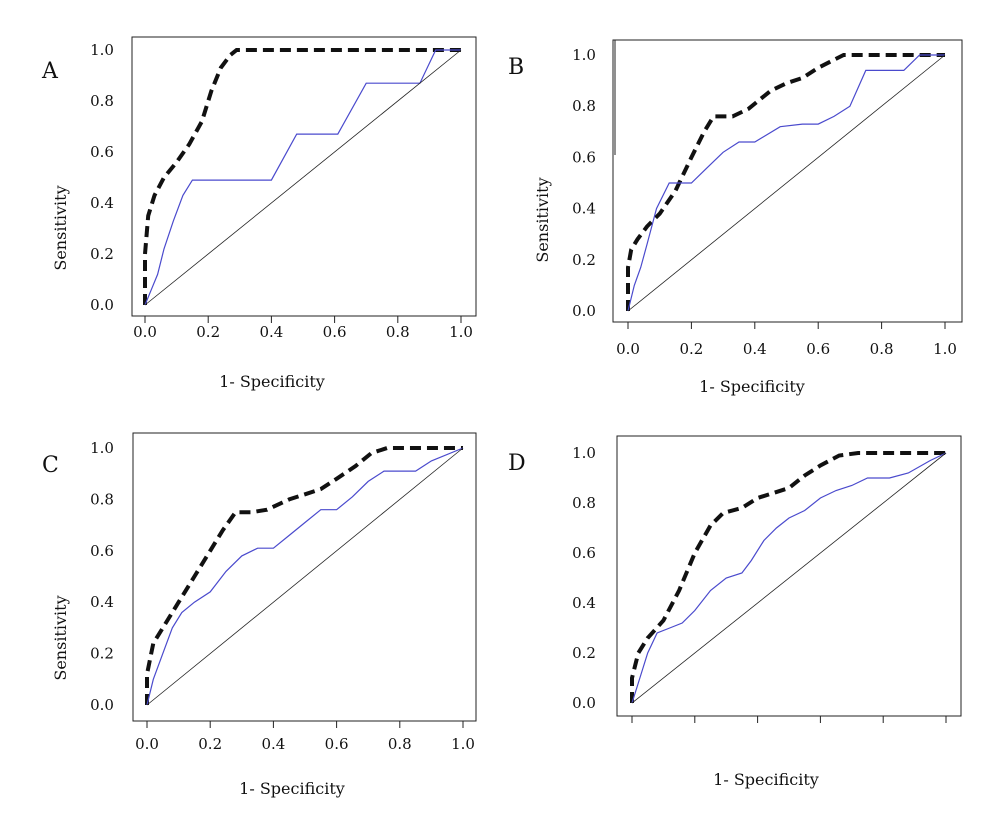 The image size is (1000, 831). I want to click on panel-letter: B, so click(516, 67).